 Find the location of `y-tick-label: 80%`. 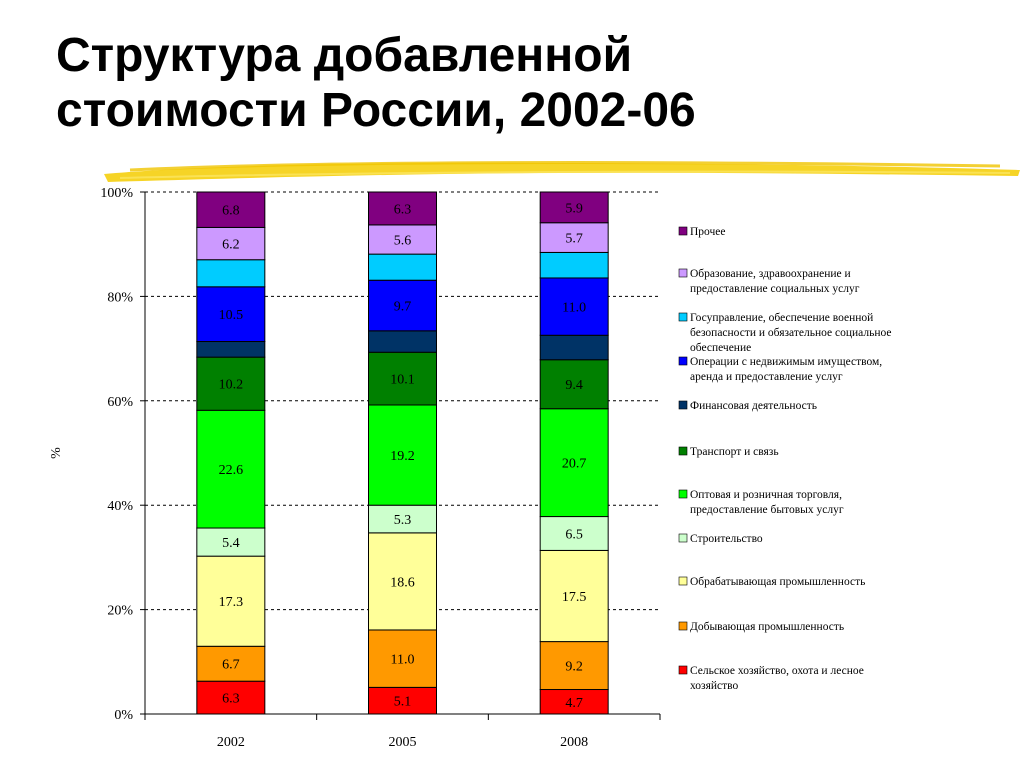

y-tick-label: 80% is located at coordinates (120, 297).